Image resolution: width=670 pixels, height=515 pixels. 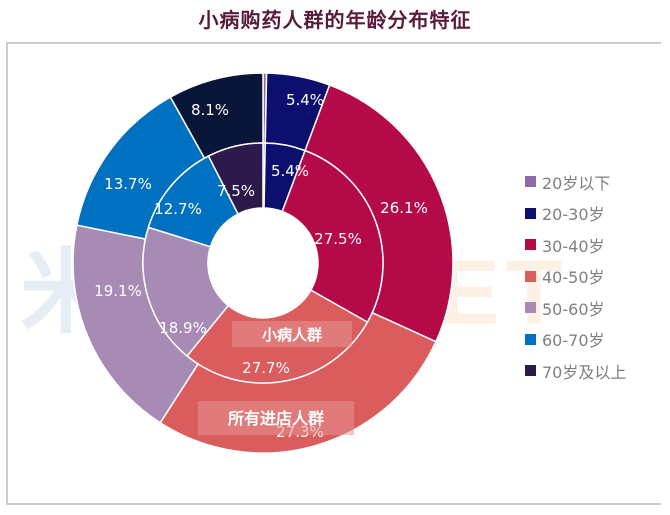 What do you see at coordinates (584, 372) in the screenshot?
I see `legend-label: 70岁及以上` at bounding box center [584, 372].